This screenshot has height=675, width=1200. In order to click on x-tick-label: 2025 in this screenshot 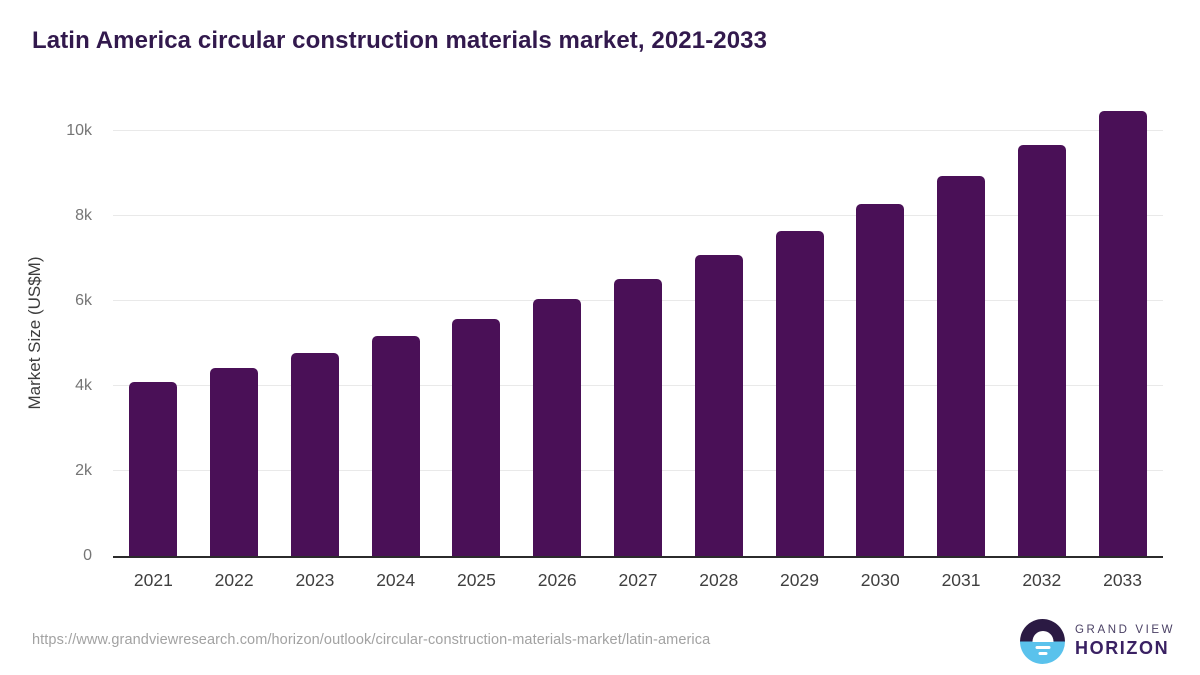, I will do `click(476, 580)`.